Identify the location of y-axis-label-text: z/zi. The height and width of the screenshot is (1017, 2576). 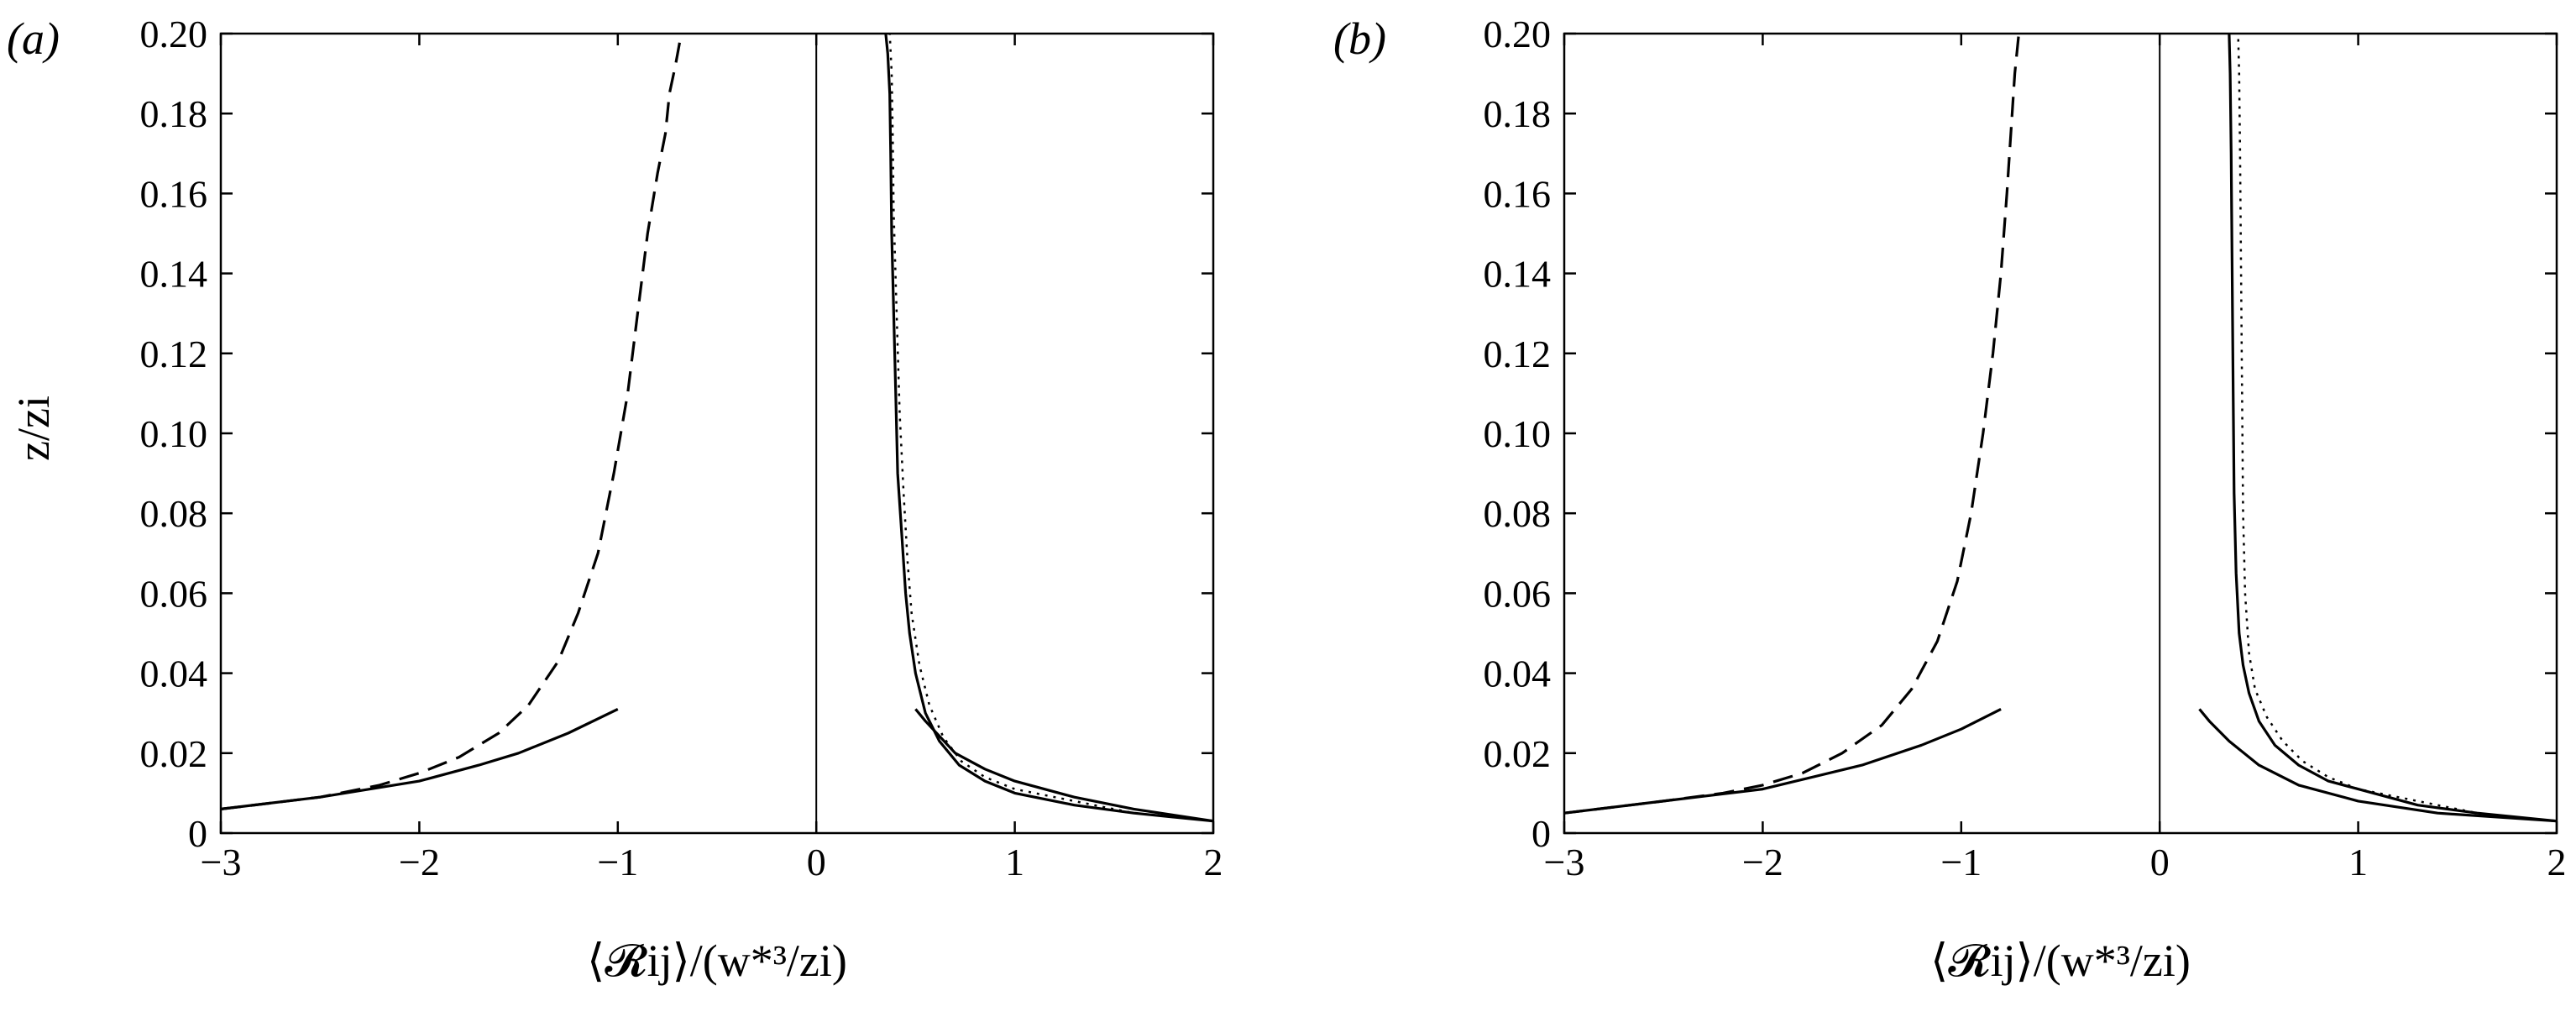
(33, 428).